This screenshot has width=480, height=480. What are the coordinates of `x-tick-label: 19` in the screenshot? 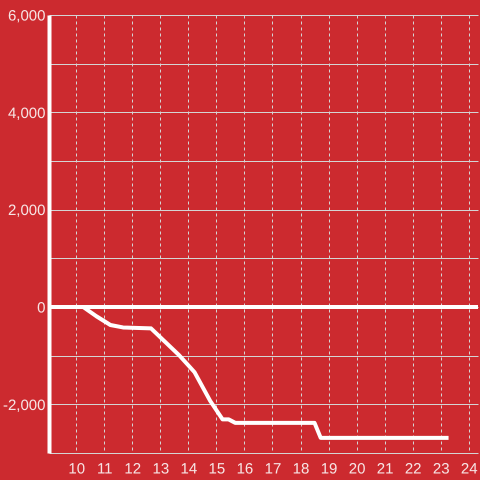 It's located at (329, 469).